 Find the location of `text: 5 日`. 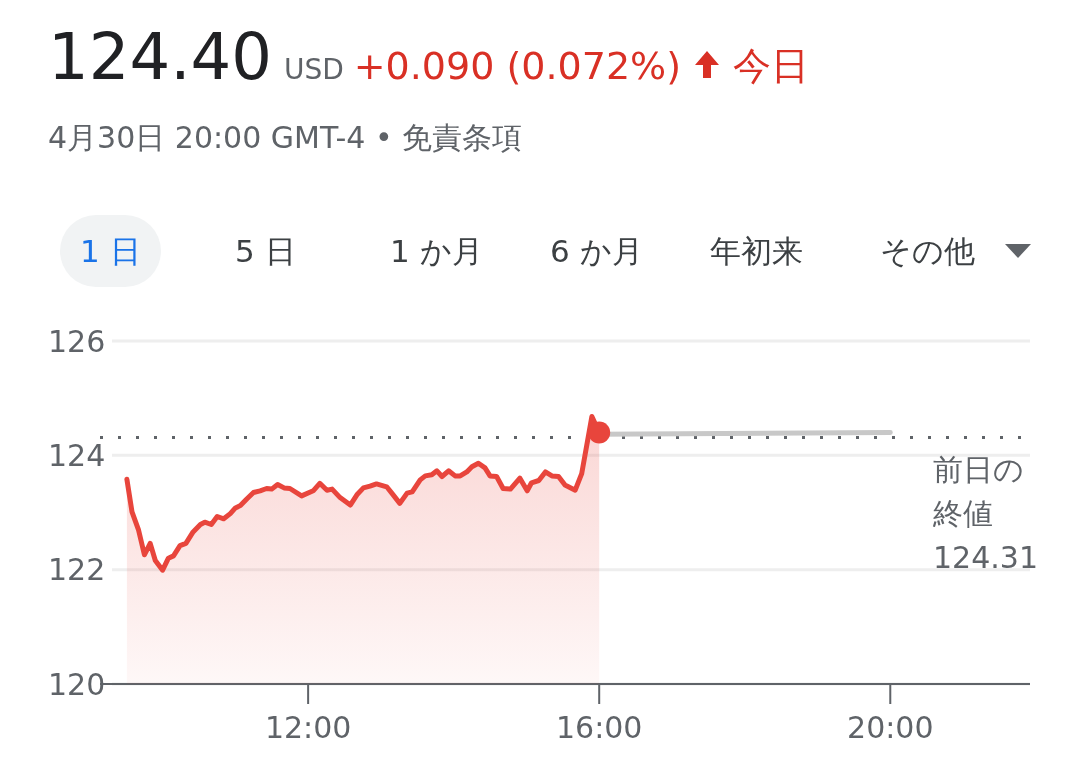

text: 5 日 is located at coordinates (265, 251).